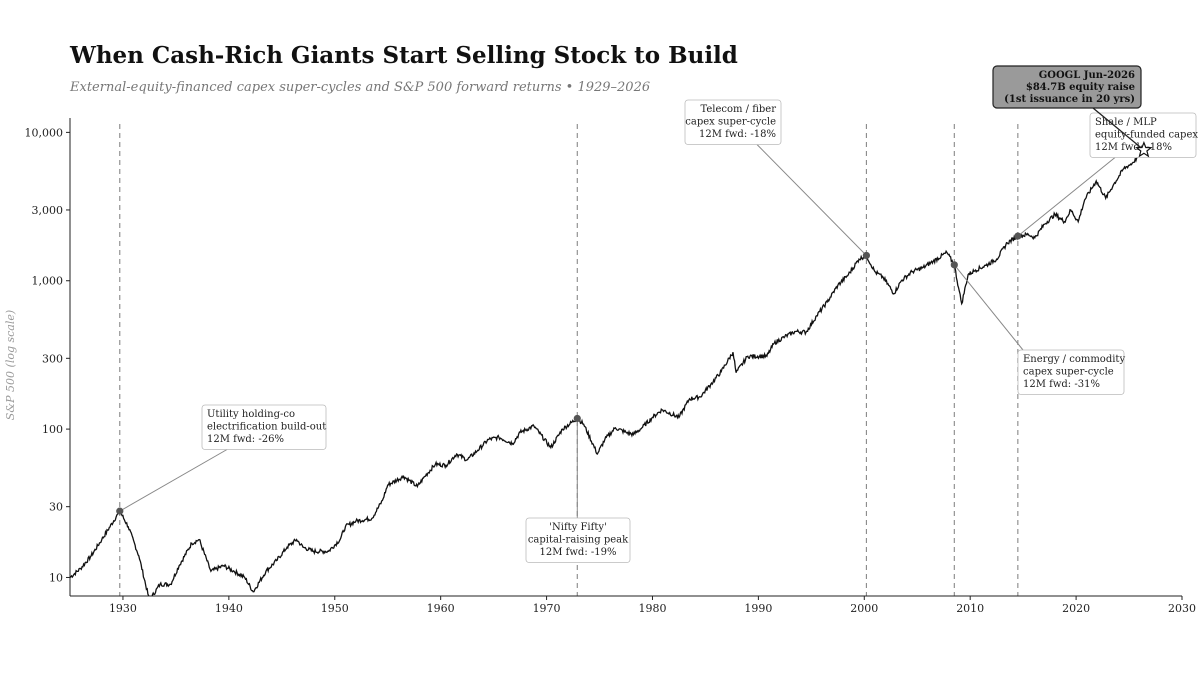 The image size is (1200, 675). What do you see at coordinates (758, 608) in the screenshot?
I see `x-tick-label: 1990` at bounding box center [758, 608].